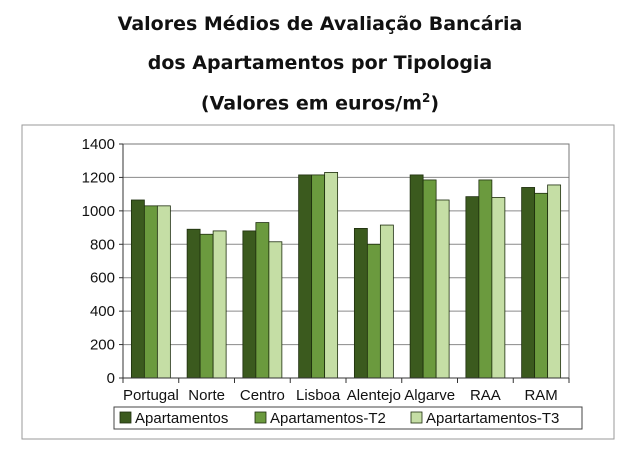 The height and width of the screenshot is (461, 640). I want to click on x-tick-label: Portugal, so click(151, 395).